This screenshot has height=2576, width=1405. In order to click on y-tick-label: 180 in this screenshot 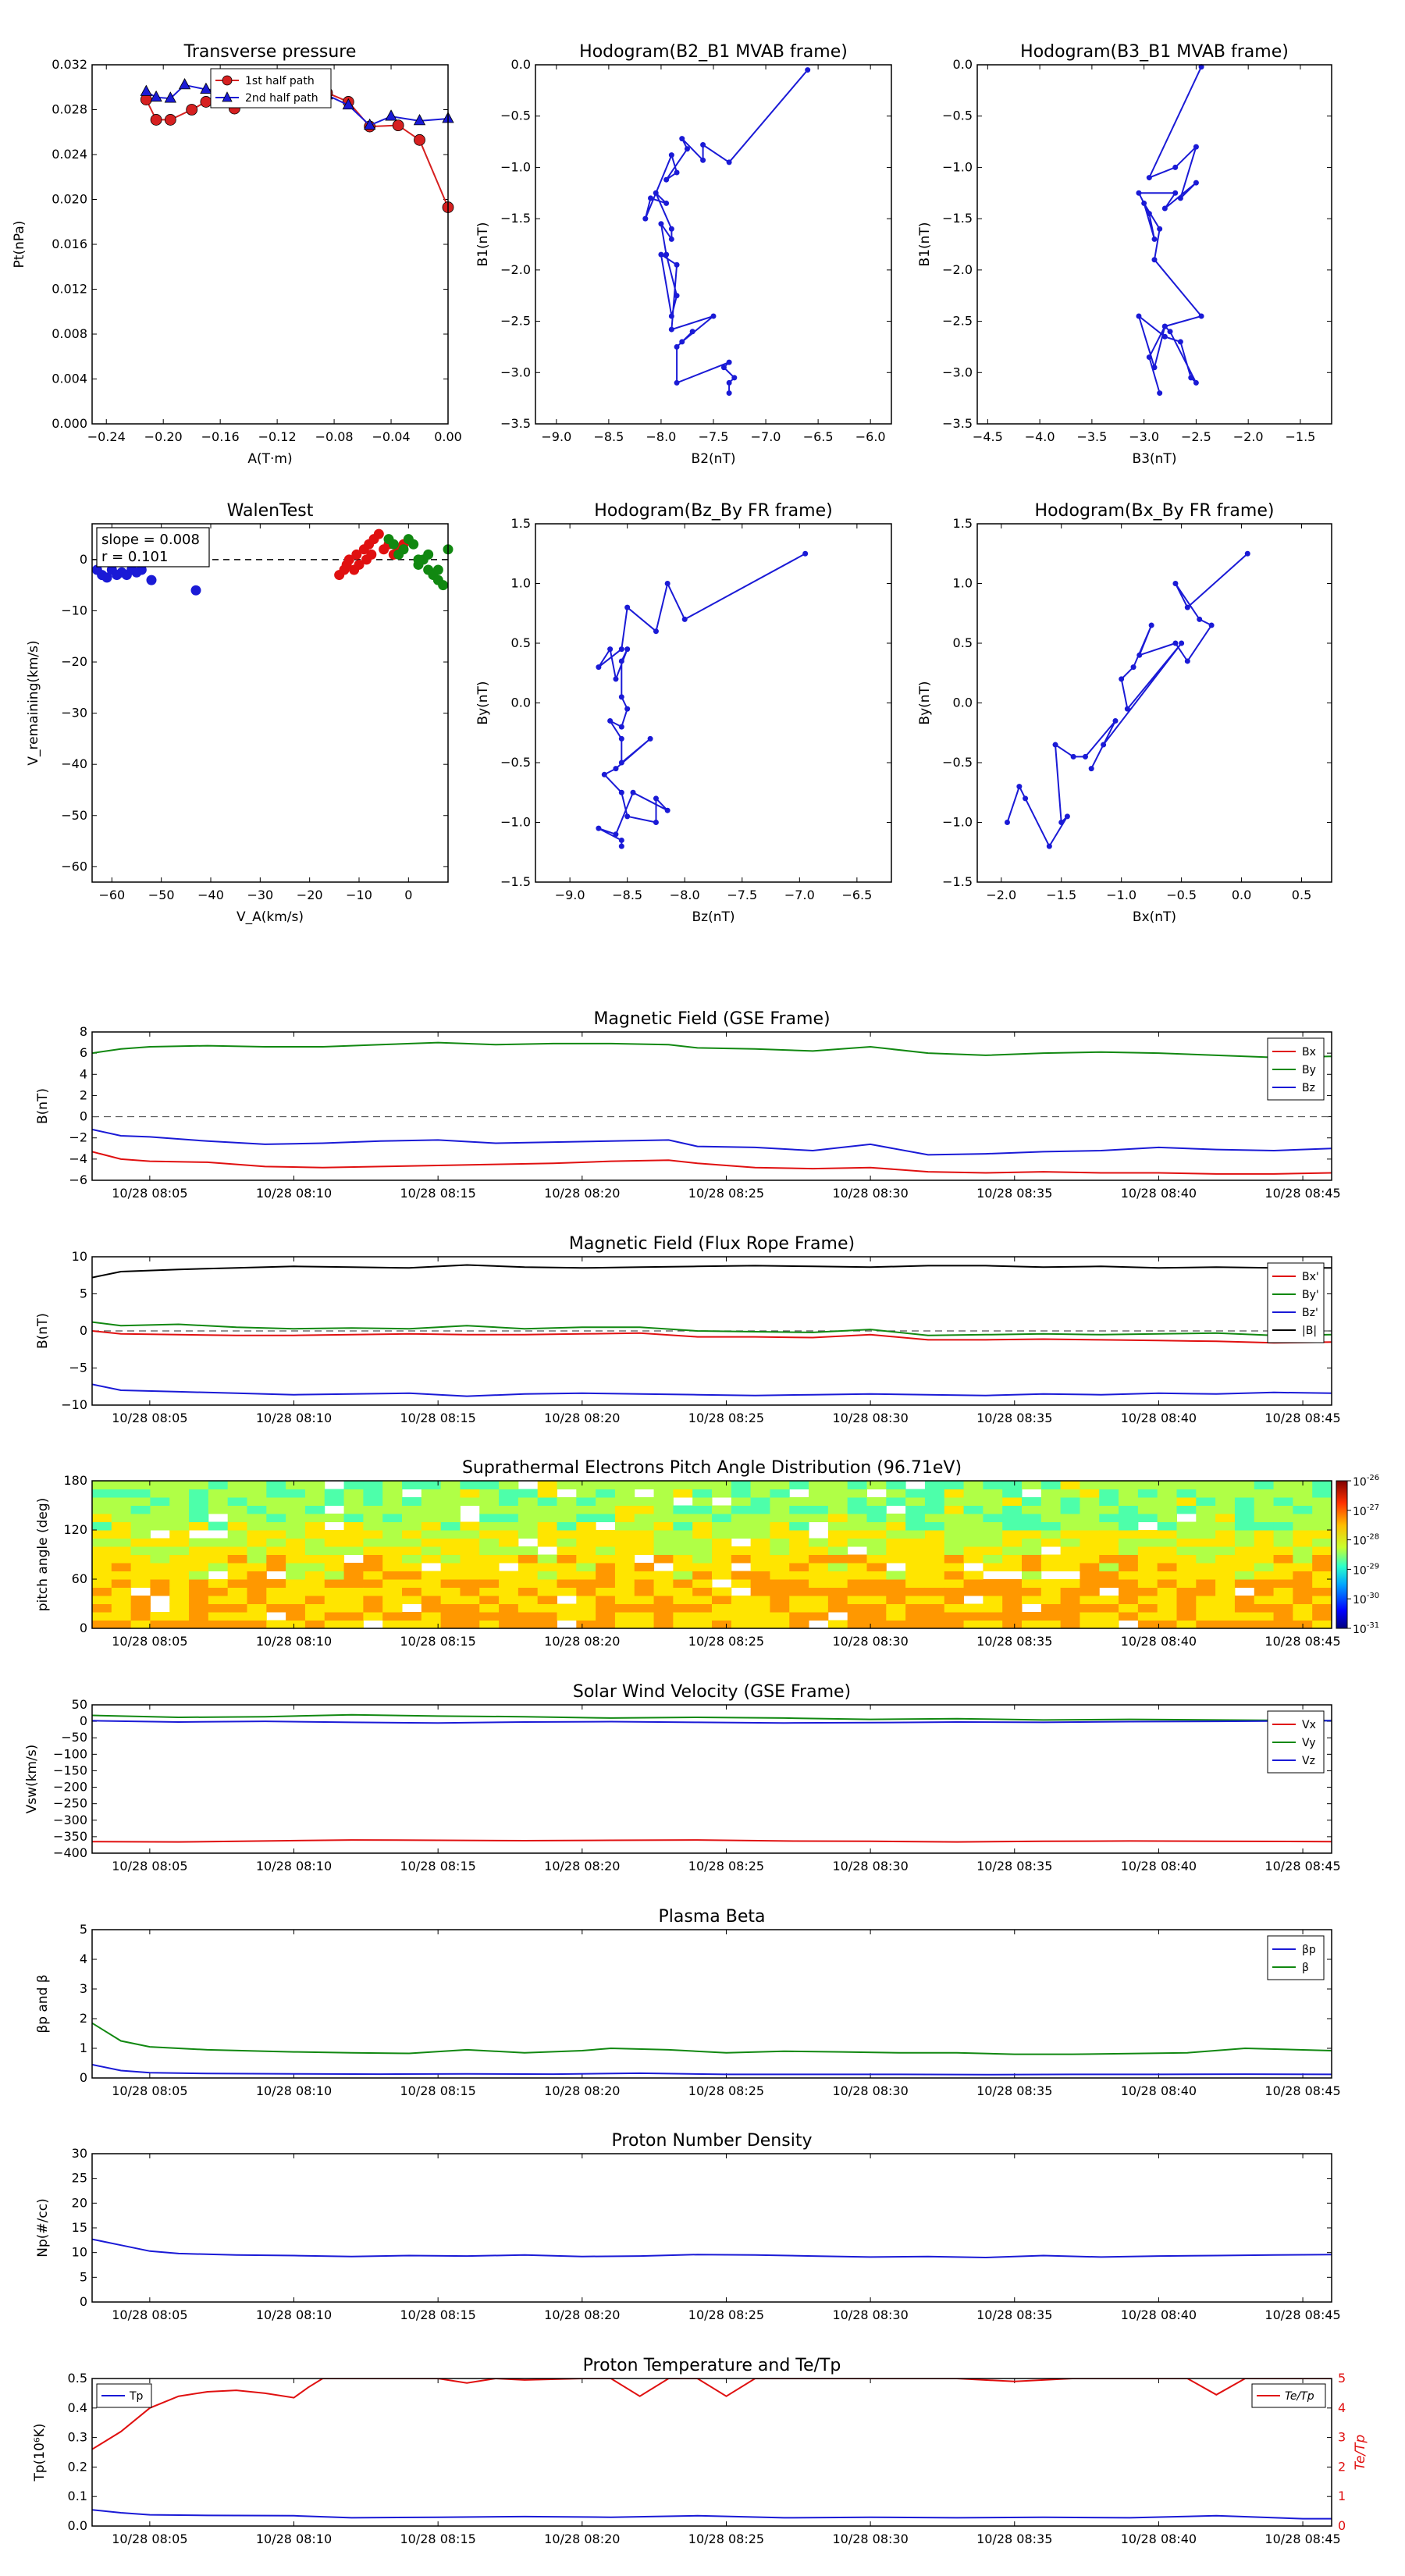, I will do `click(75, 1480)`.